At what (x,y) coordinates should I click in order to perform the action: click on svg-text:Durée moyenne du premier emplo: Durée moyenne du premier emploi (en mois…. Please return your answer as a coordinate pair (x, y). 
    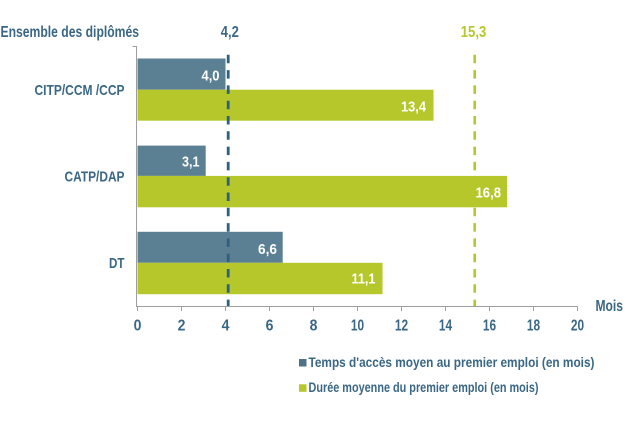
    Looking at the image, I should click on (424, 387).